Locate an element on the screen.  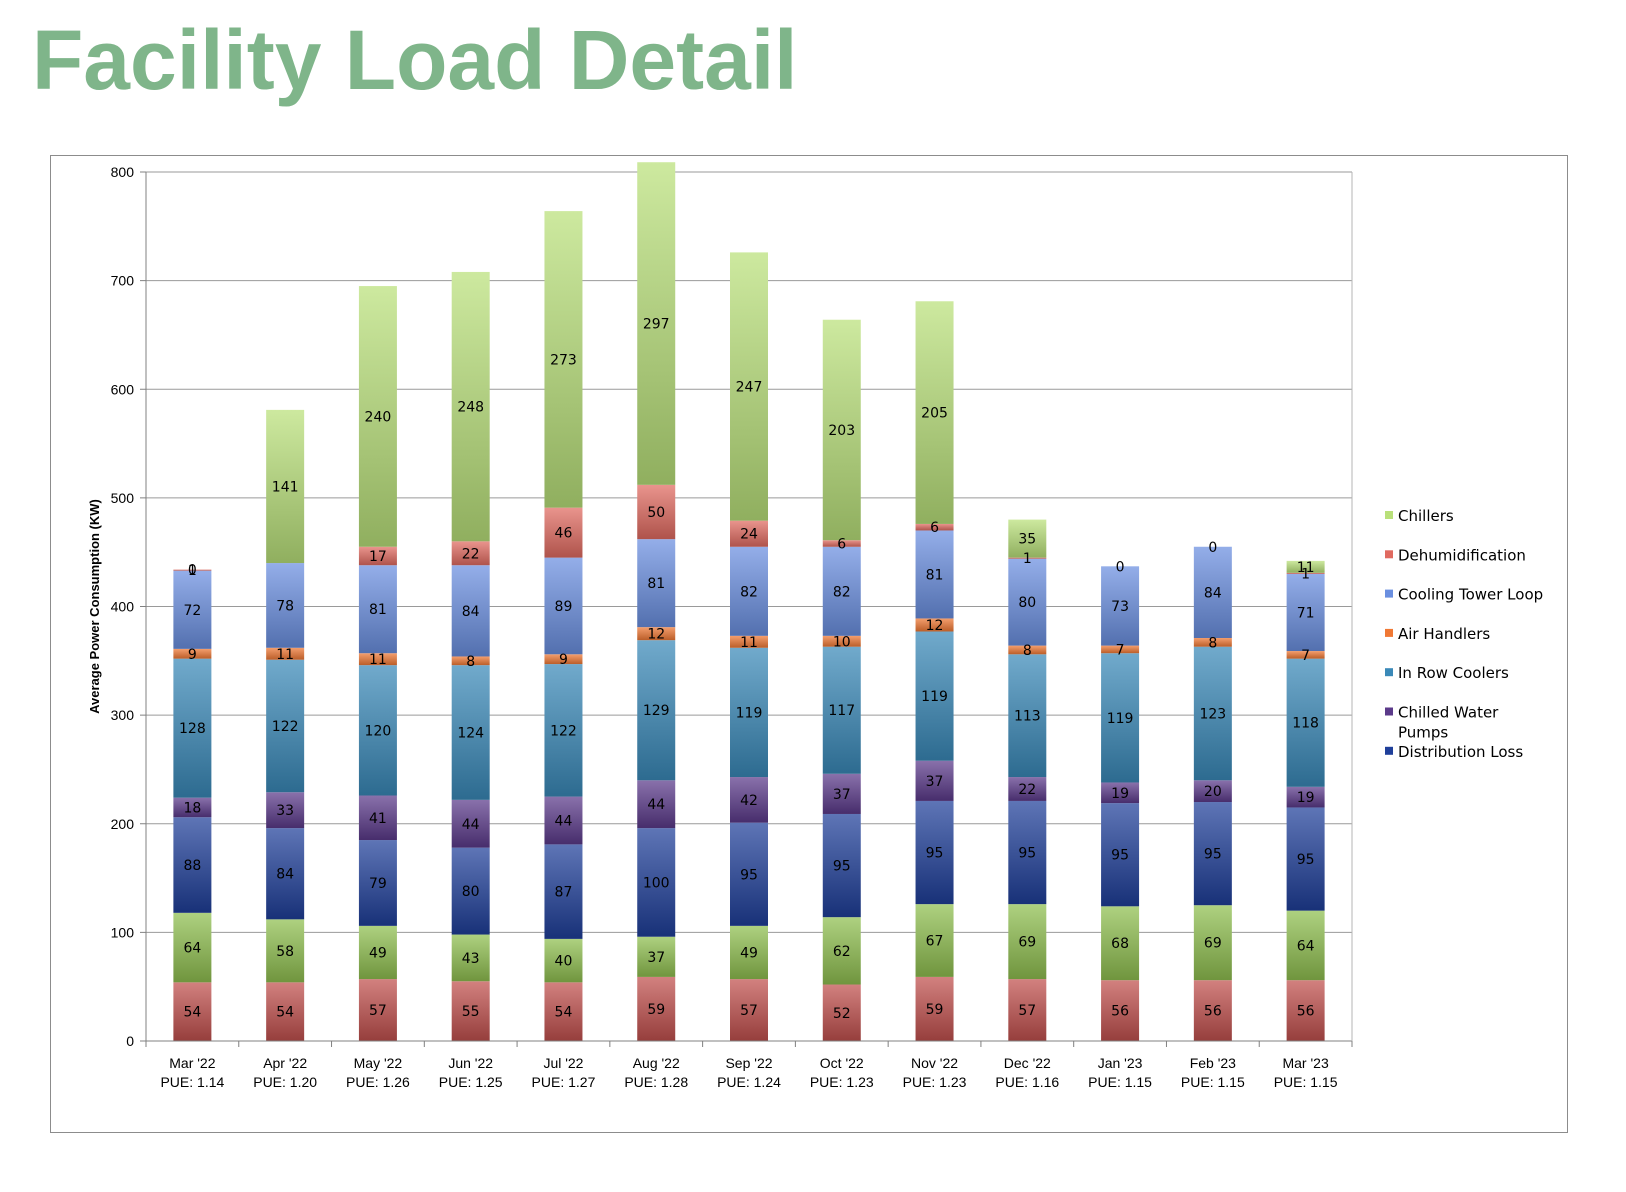
data-label: 205 is located at coordinates (934, 414).